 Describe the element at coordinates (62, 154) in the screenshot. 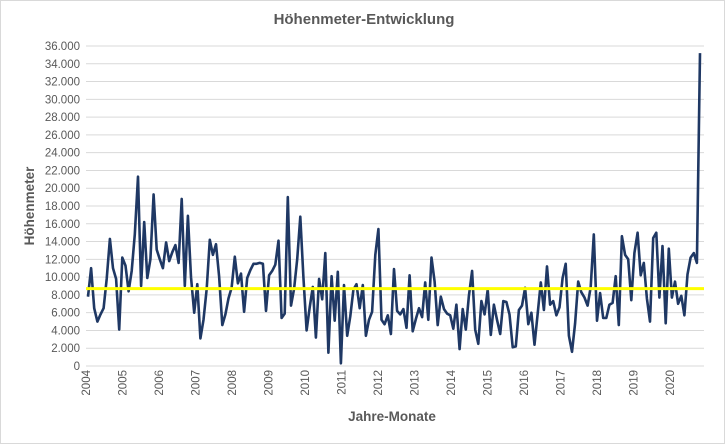

I see `y-tick-label: 24.000` at that location.